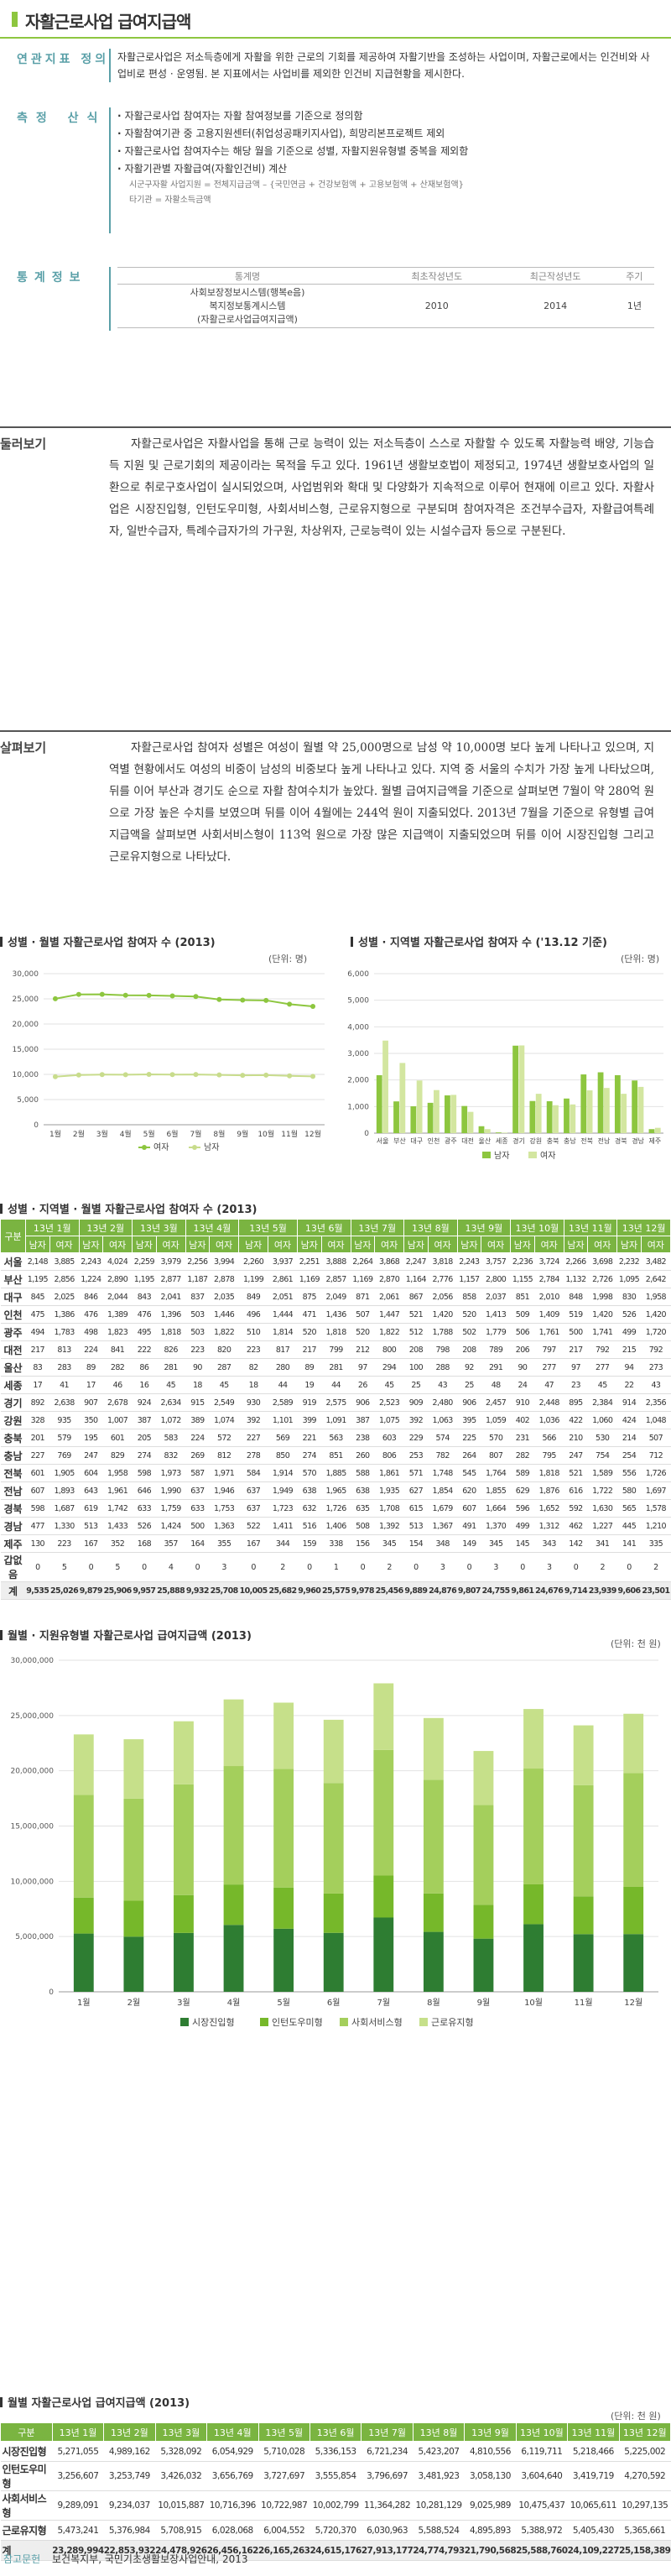 This screenshot has height=2576, width=671. What do you see at coordinates (443, 1349) in the screenshot?
I see `table-cell: 798` at bounding box center [443, 1349].